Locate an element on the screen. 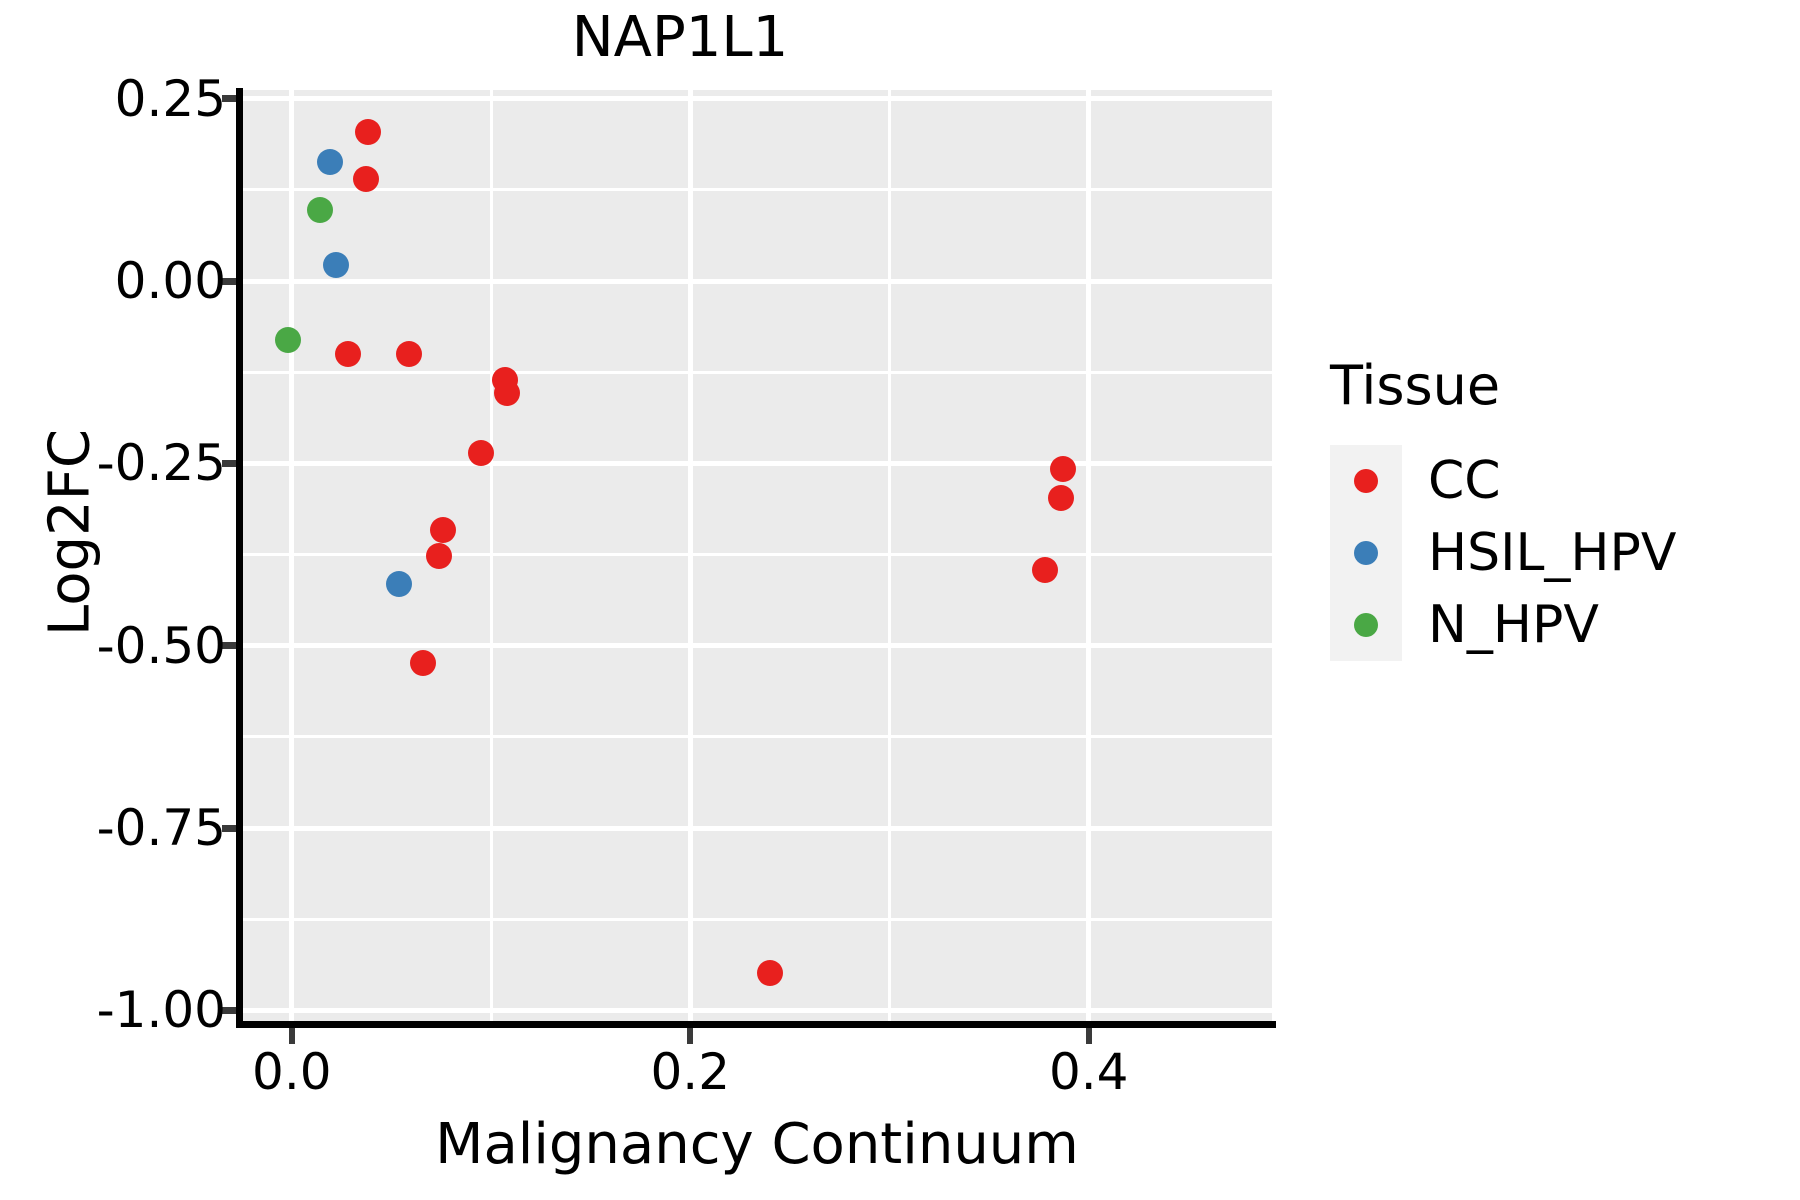  y-axis-line is located at coordinates (239, 558).